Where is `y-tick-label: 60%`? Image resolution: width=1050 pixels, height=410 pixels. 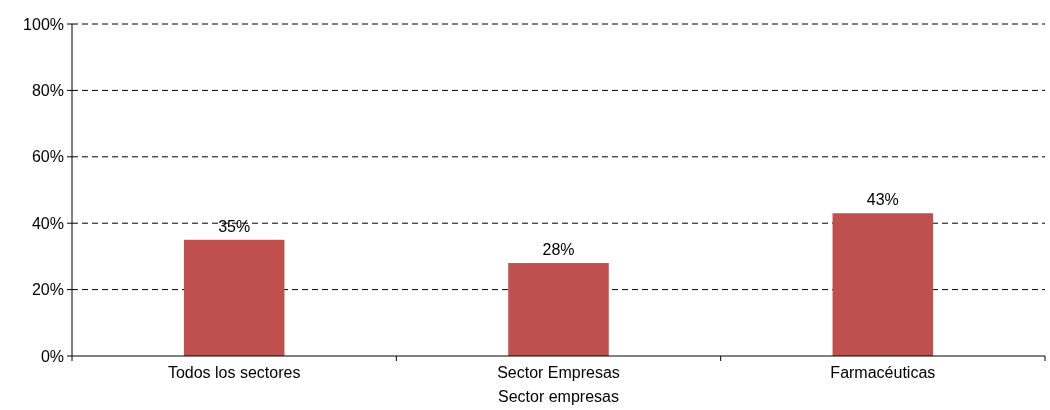
y-tick-label: 60% is located at coordinates (47, 157).